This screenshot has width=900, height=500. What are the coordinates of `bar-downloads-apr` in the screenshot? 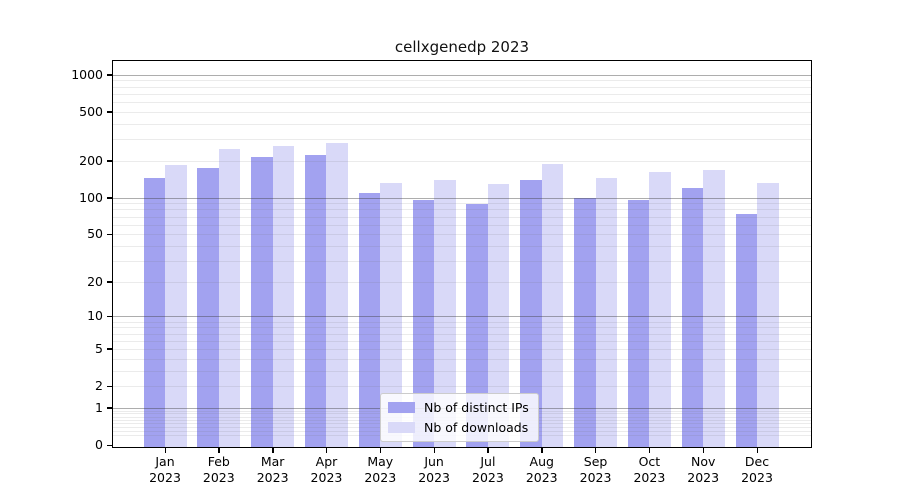 It's located at (337, 294).